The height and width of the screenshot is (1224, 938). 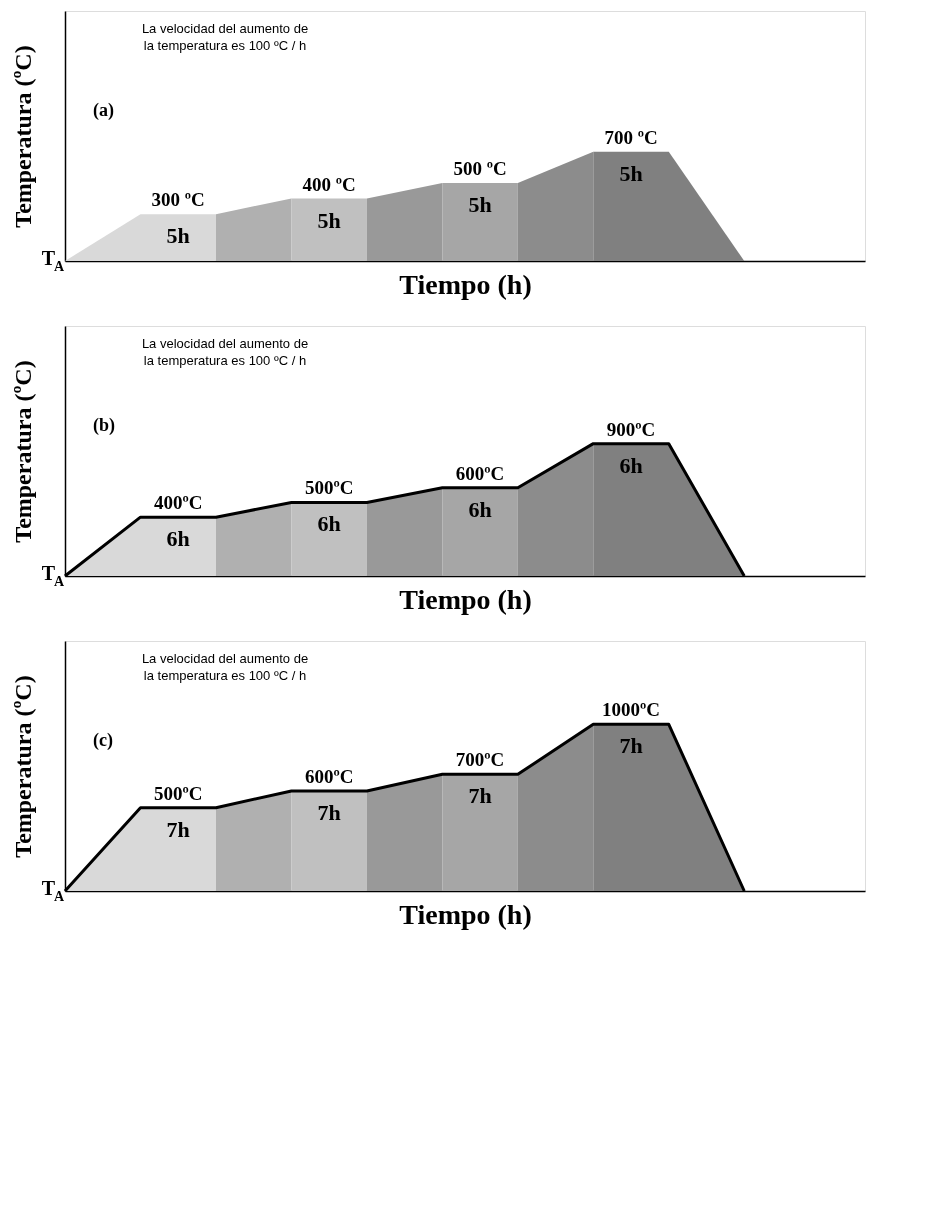 What do you see at coordinates (329, 184) in the screenshot?
I see `data-label: 400 ºC` at bounding box center [329, 184].